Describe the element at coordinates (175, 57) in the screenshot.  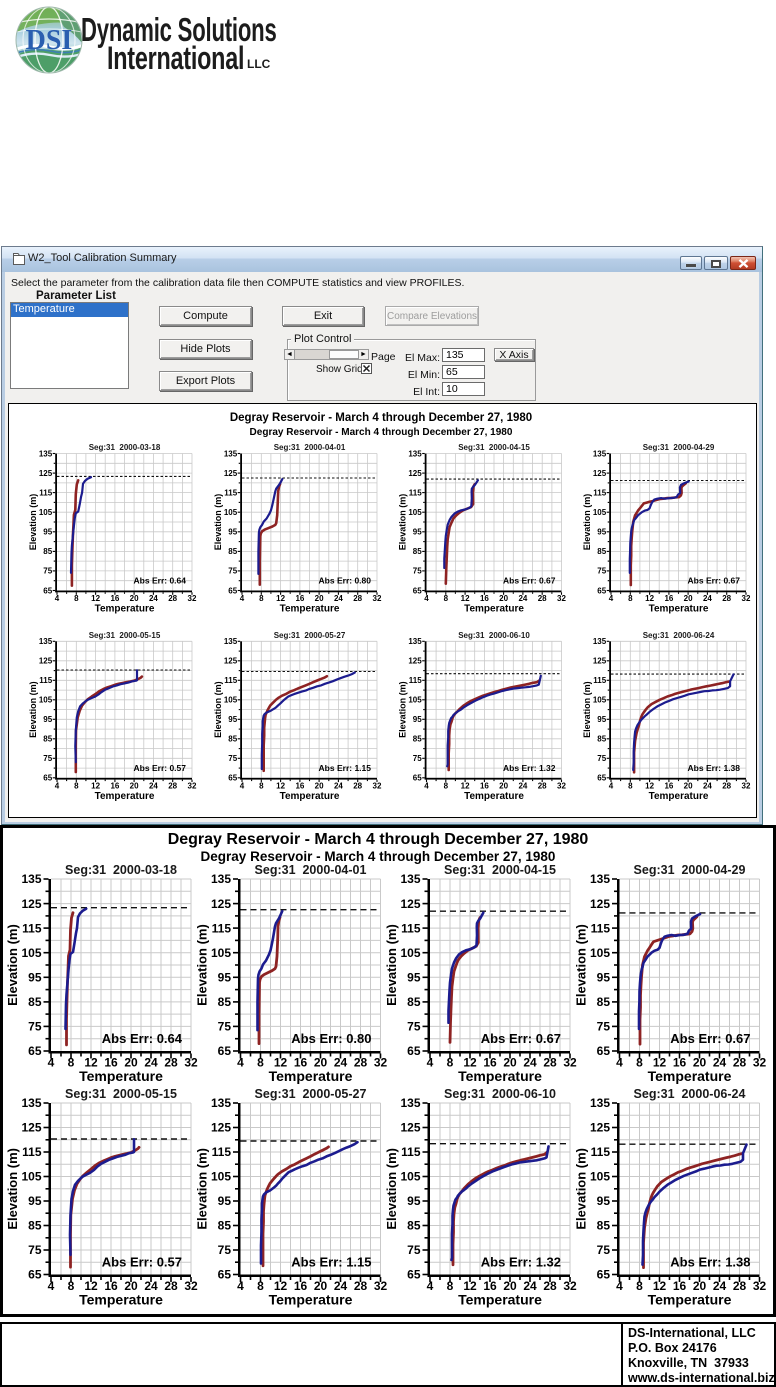
I see `svg-text: International` at that location.